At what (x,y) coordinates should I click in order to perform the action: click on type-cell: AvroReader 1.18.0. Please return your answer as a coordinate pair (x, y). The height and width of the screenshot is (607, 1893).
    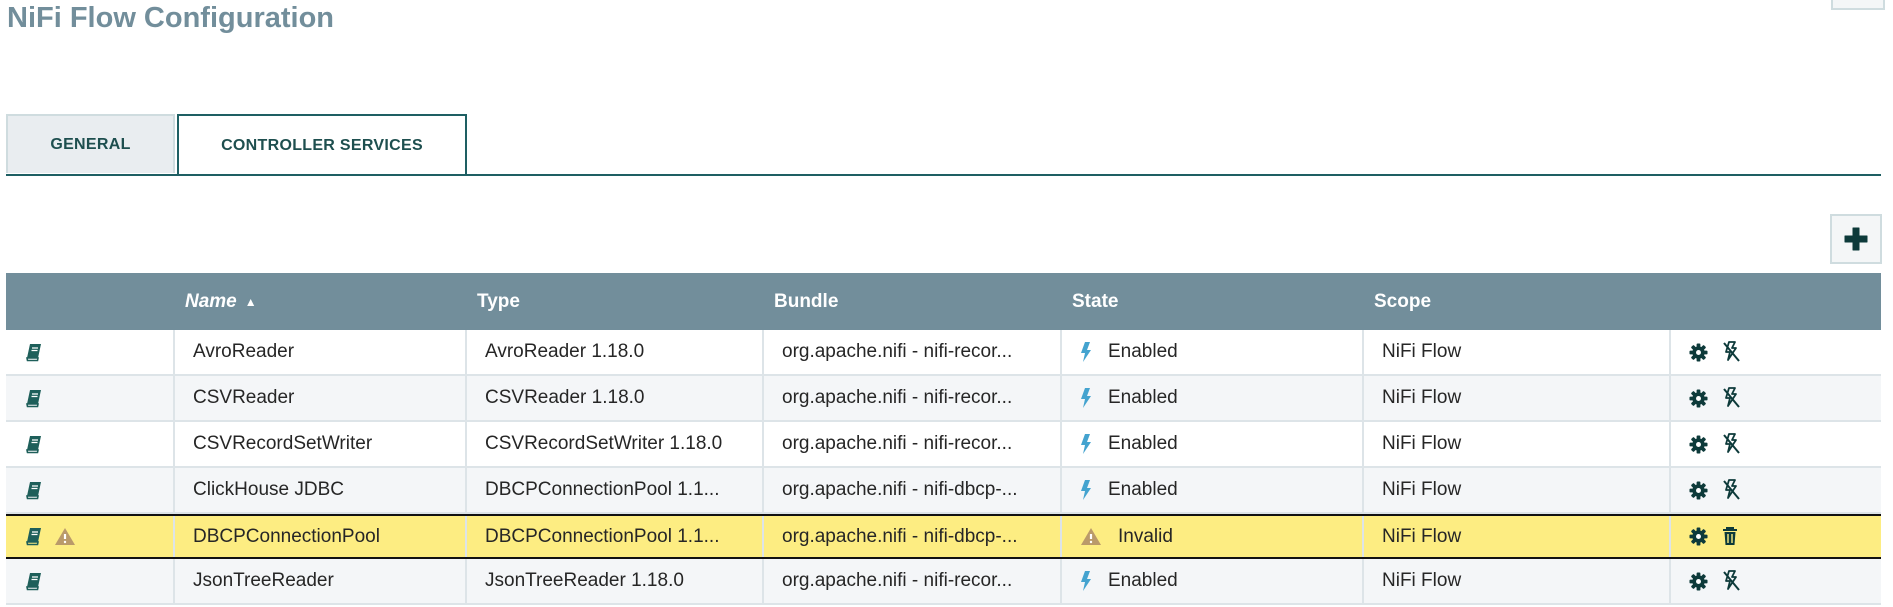
    Looking at the image, I should click on (615, 352).